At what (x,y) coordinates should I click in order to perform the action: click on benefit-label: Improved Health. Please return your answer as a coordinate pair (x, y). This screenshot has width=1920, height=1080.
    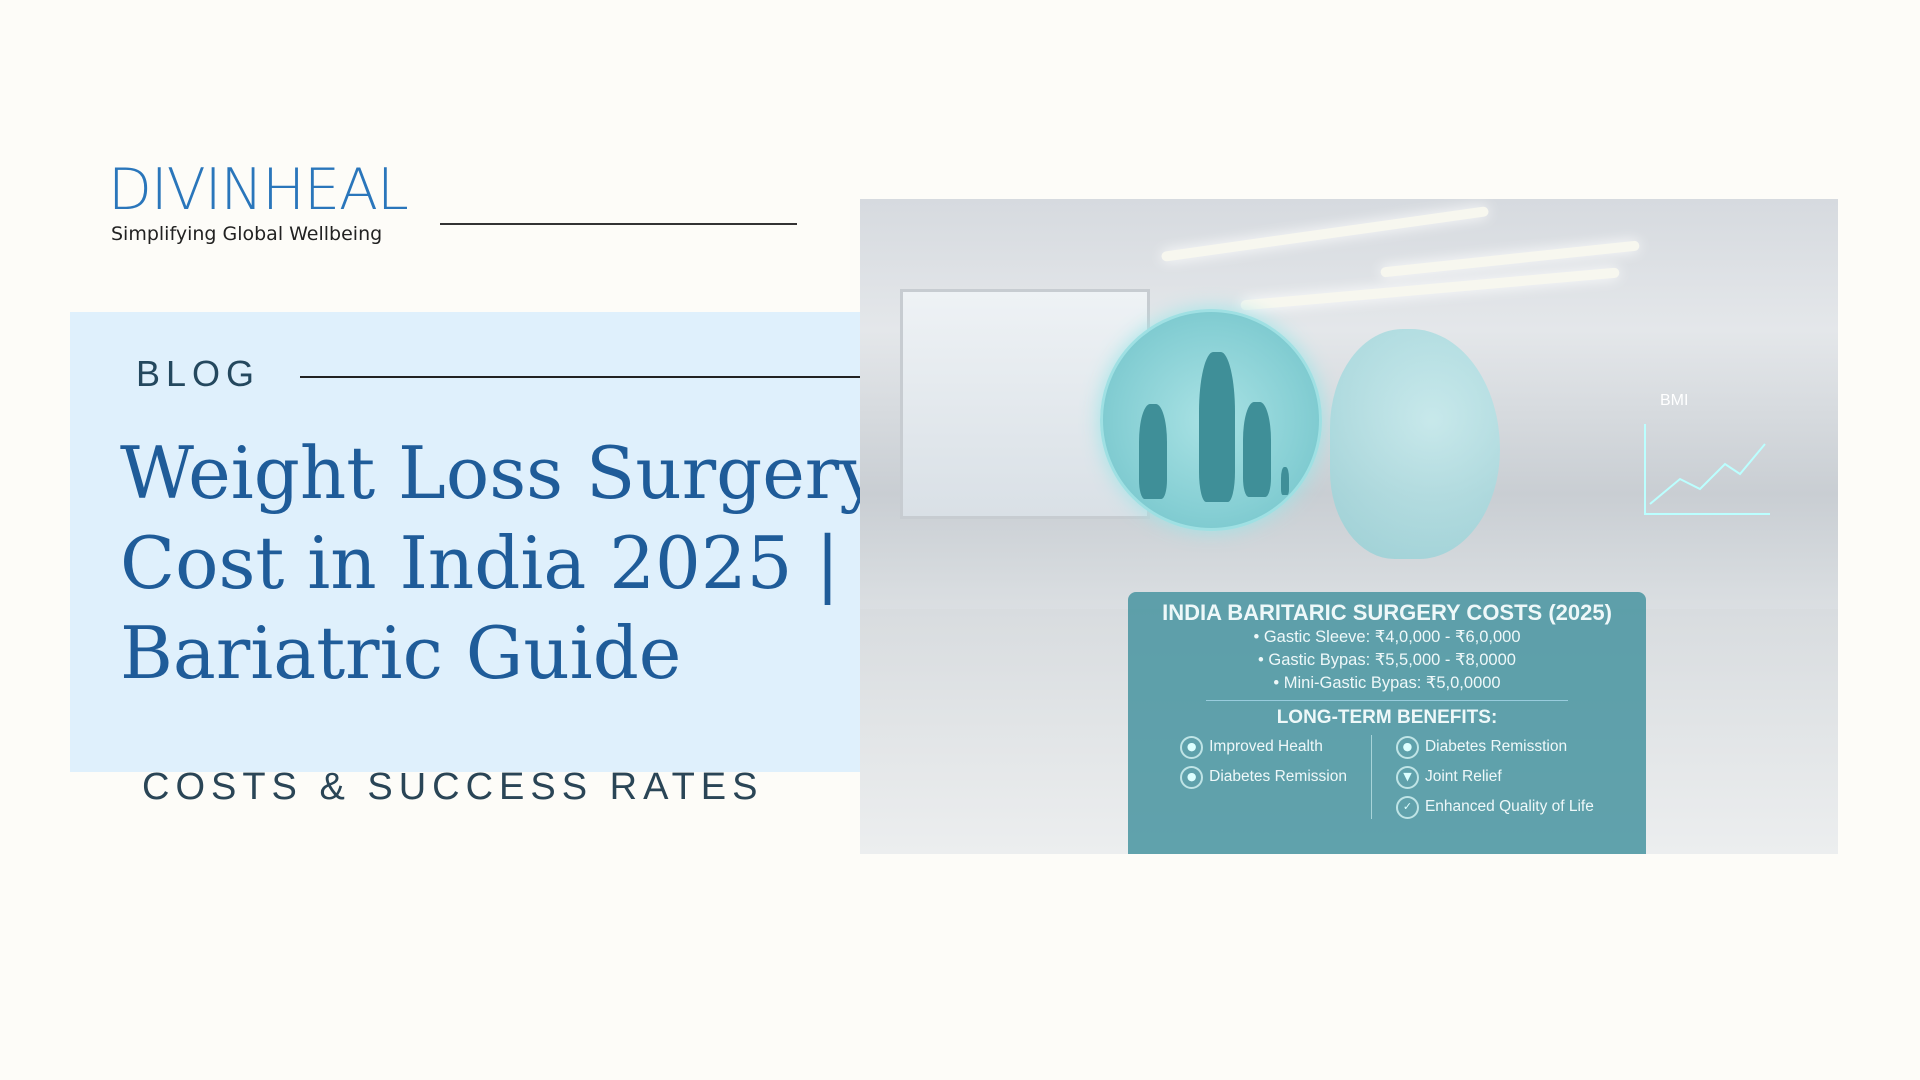
    Looking at the image, I should click on (1266, 746).